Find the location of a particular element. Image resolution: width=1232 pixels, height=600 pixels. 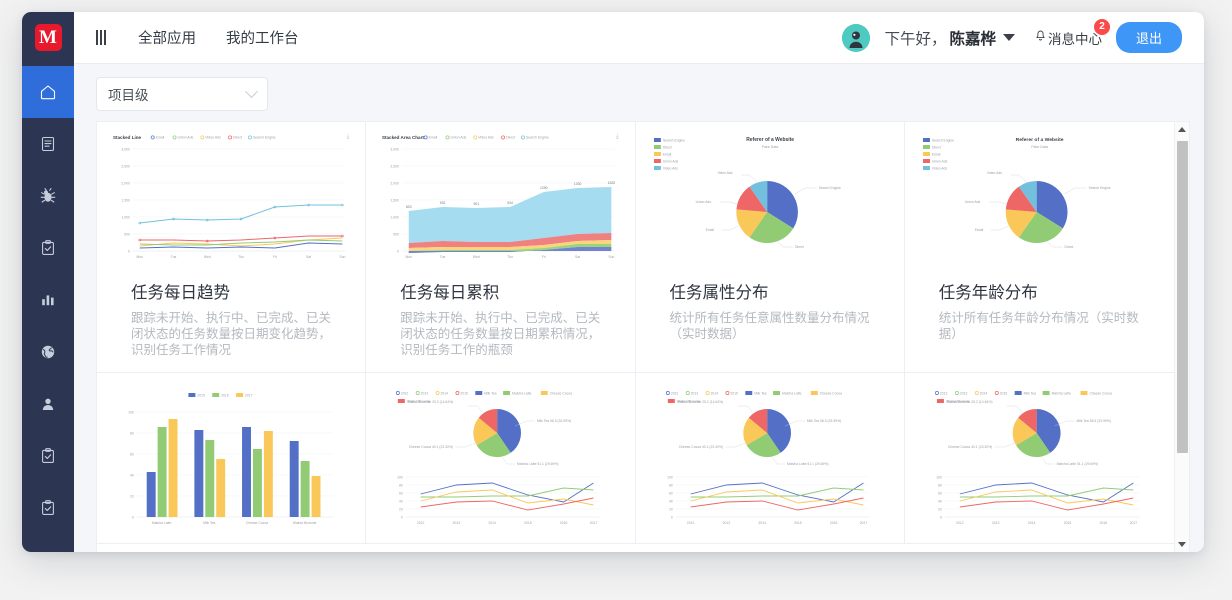

svg-text: Search Engine is located at coordinates (537, 138).